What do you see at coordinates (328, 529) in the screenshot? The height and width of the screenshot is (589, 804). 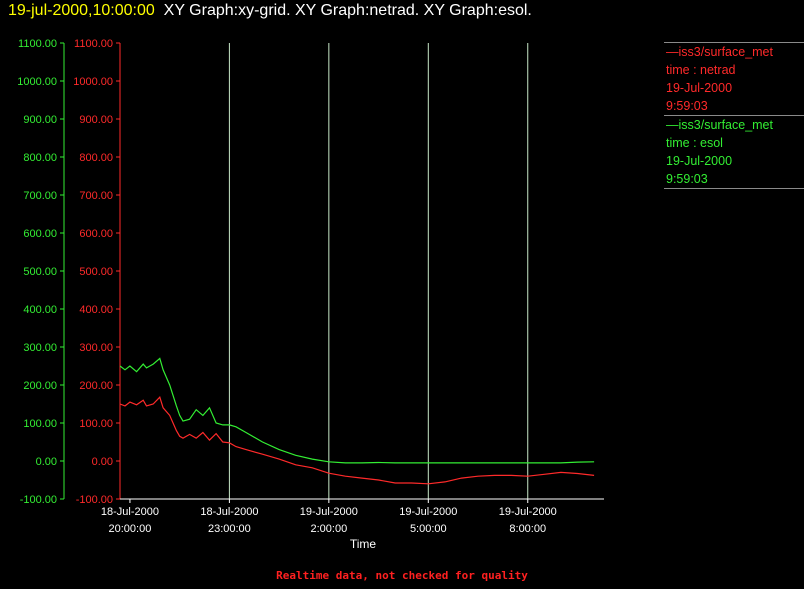 I see `x-tick-time: 2:00:00` at bounding box center [328, 529].